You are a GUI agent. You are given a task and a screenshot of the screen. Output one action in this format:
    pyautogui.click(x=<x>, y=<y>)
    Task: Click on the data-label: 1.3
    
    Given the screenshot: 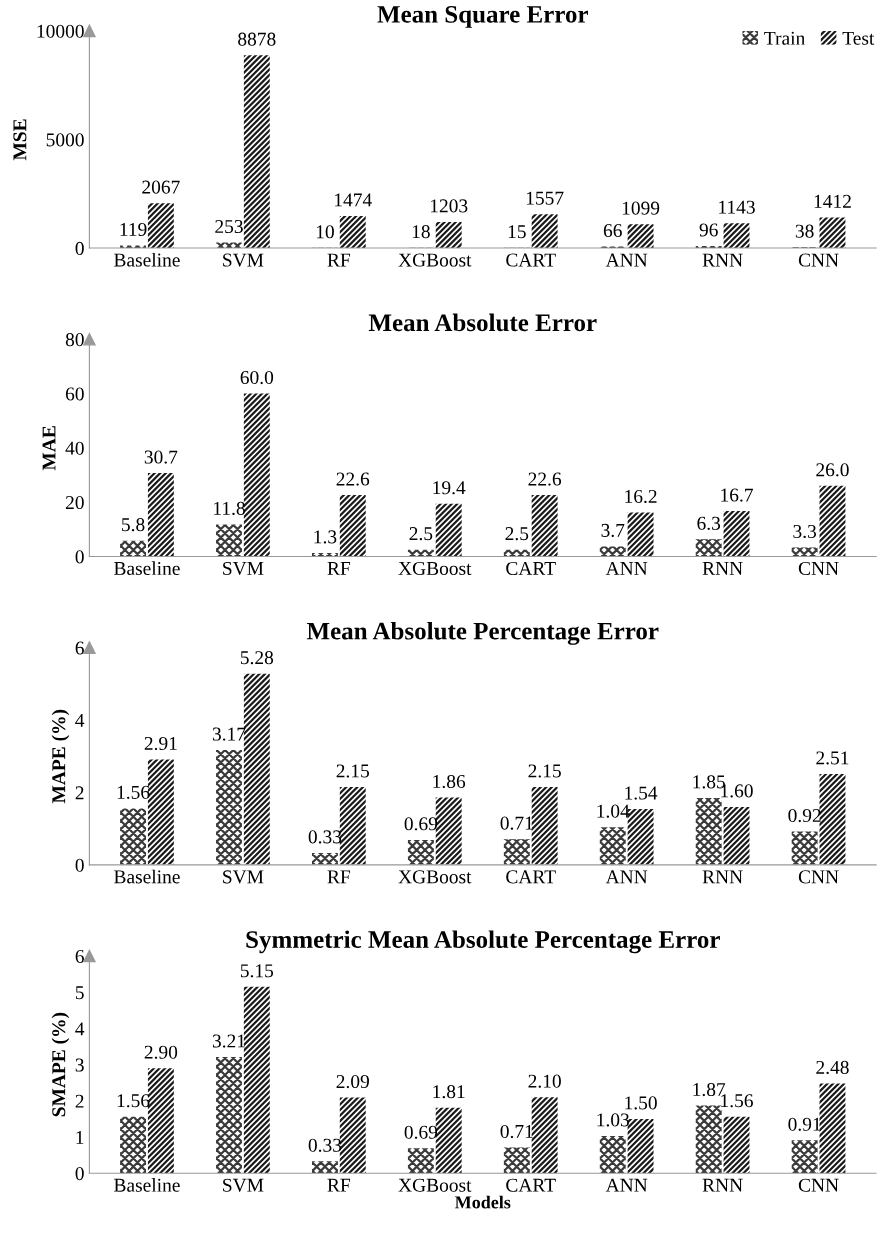 What is the action you would take?
    pyautogui.click(x=325, y=537)
    